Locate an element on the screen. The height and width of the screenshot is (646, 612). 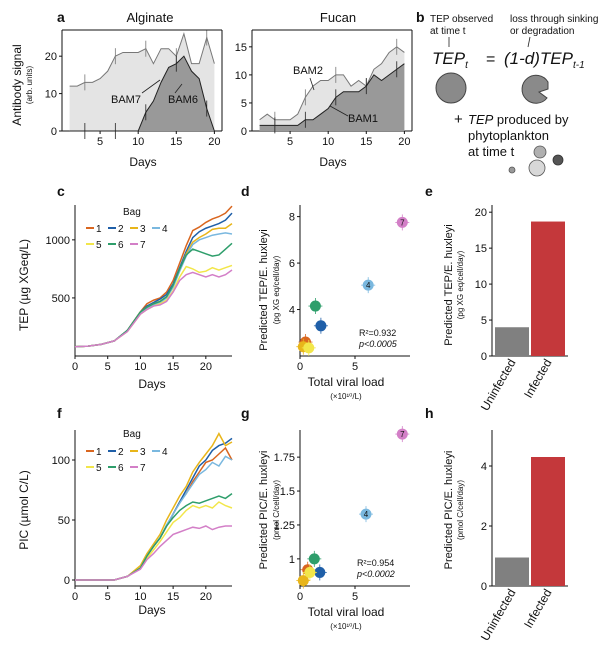
panel-d-ylabel-1: Predicted TEP/E. huxleyi is located at coordinates (264, 289).